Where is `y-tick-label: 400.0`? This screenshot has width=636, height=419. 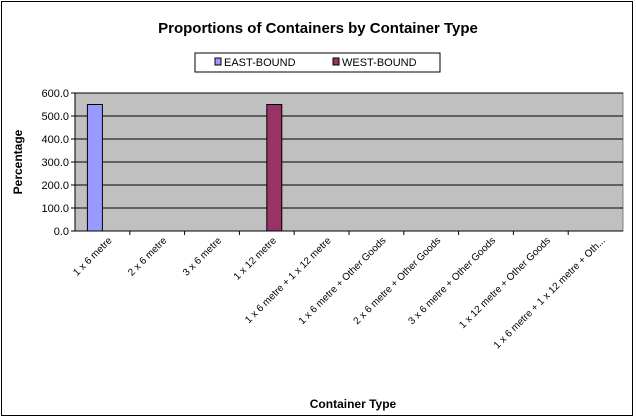 y-tick-label: 400.0 is located at coordinates (55, 140).